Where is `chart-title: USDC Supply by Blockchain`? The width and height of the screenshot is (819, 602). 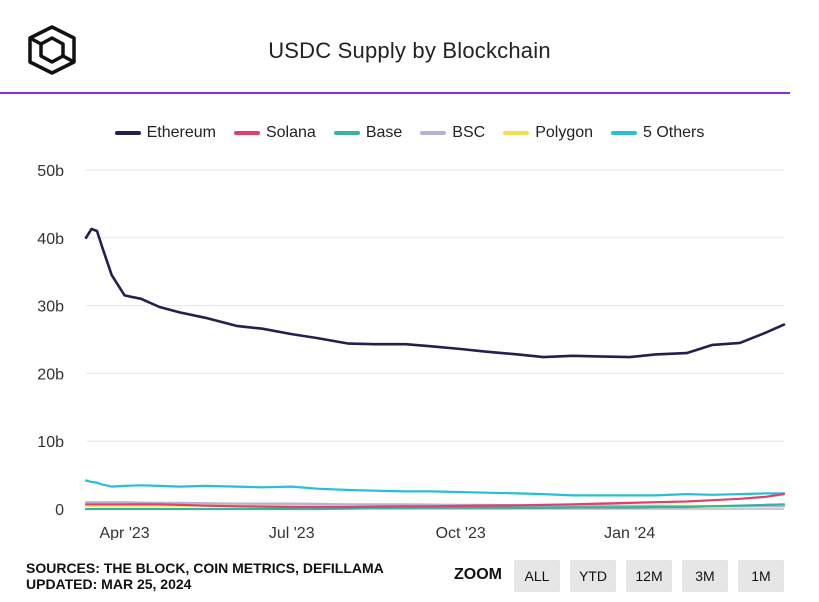
chart-title: USDC Supply by Blockchain is located at coordinates (409, 50).